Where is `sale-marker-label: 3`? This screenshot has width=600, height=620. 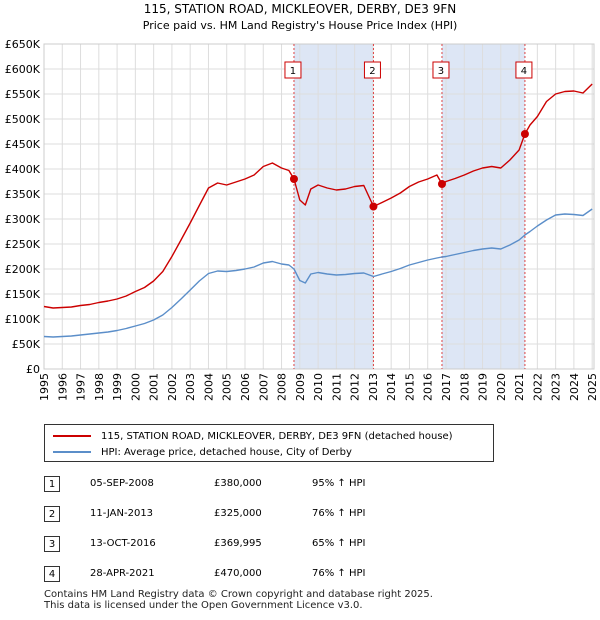 sale-marker-label: 3 is located at coordinates (441, 71).